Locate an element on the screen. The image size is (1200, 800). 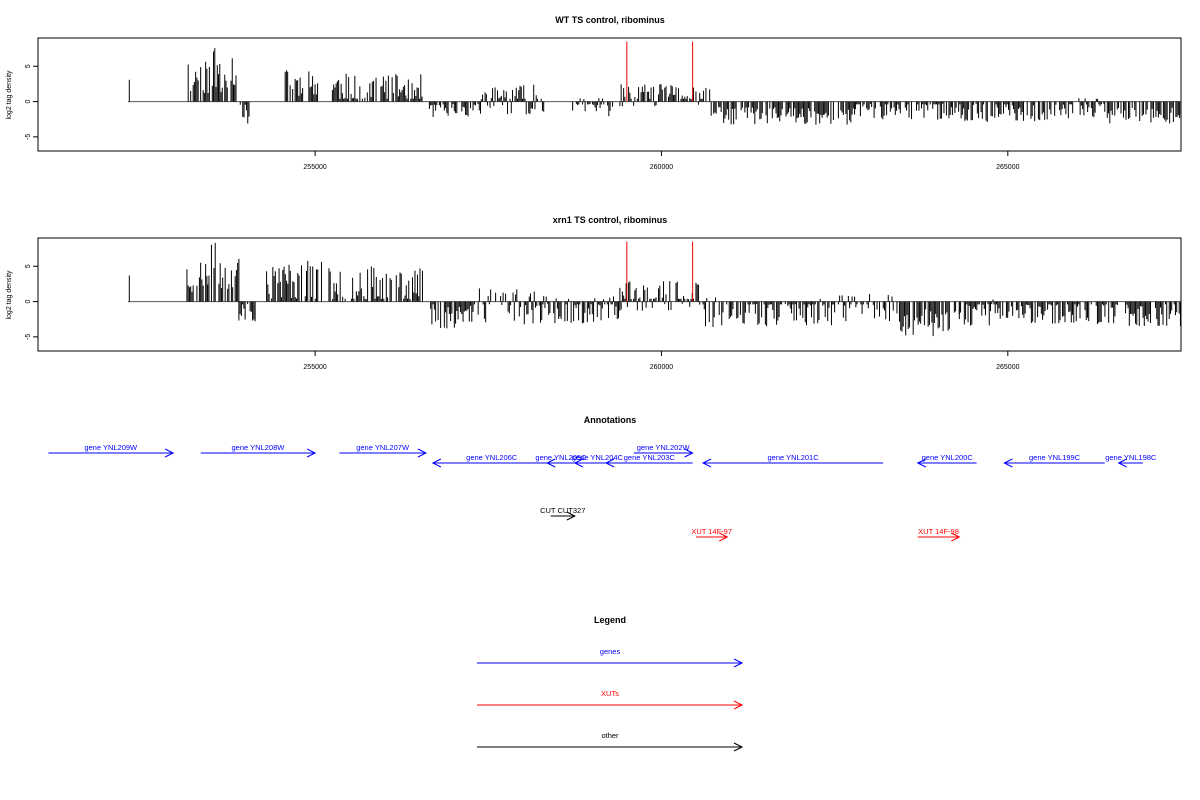
feature-label: gene YNL198C is located at coordinates (1131, 457).